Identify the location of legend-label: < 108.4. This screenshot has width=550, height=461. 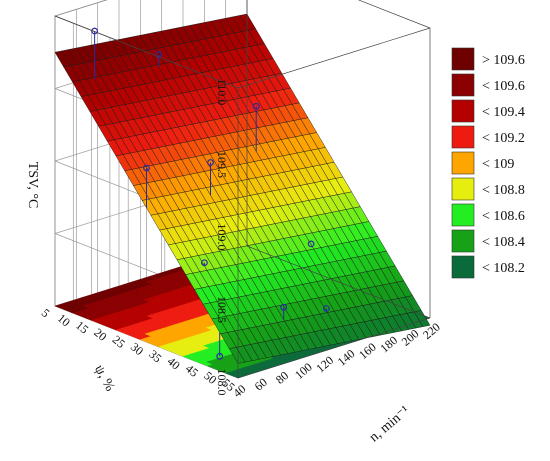
(503, 242).